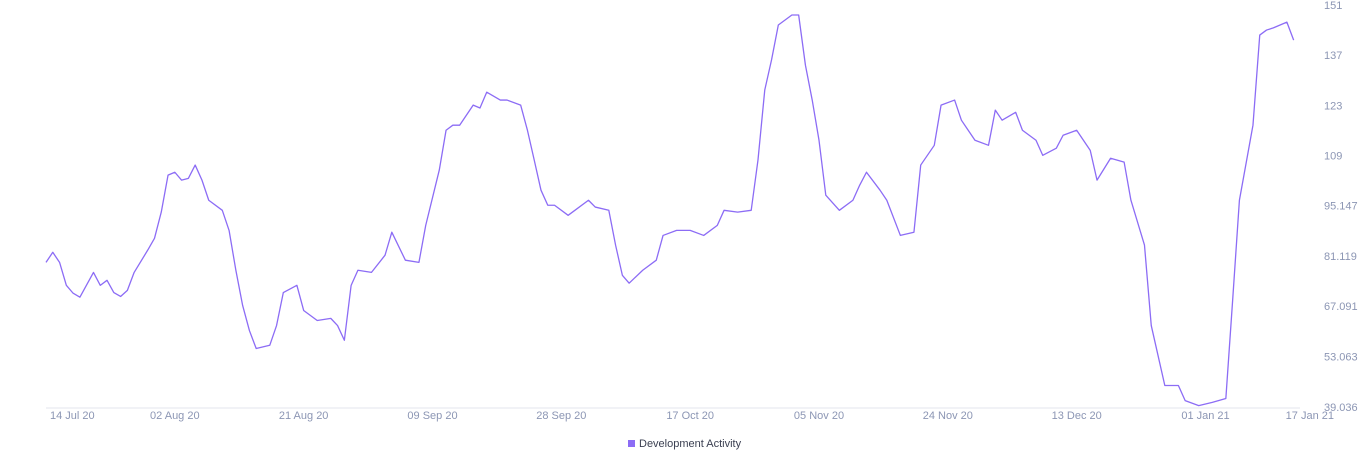 This screenshot has height=462, width=1366. What do you see at coordinates (1333, 6) in the screenshot?
I see `y-tick-label: 151` at bounding box center [1333, 6].